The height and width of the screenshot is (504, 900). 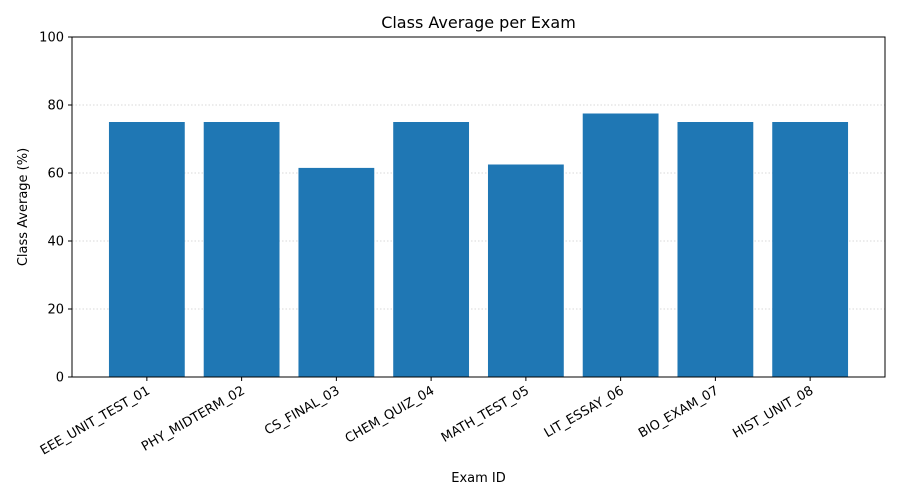 I want to click on y-tick-label: 60, so click(x=55, y=174).